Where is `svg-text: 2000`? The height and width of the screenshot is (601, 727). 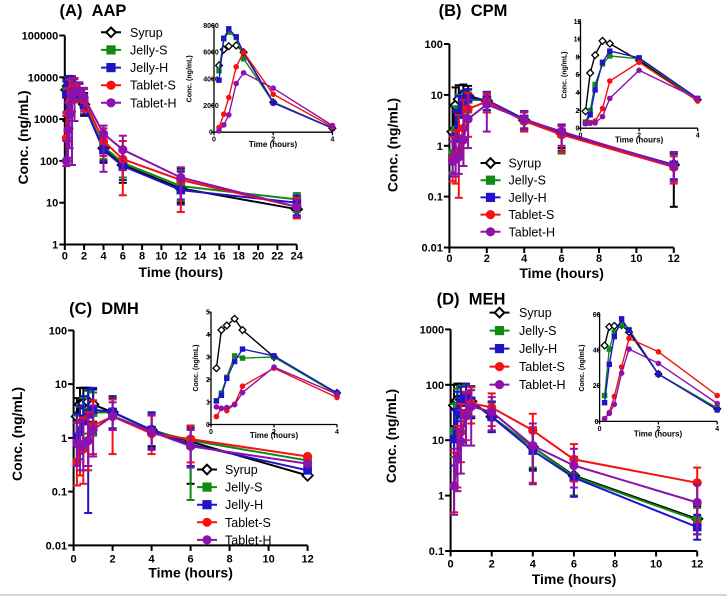
svg-text: 2000 is located at coordinates (211, 106).